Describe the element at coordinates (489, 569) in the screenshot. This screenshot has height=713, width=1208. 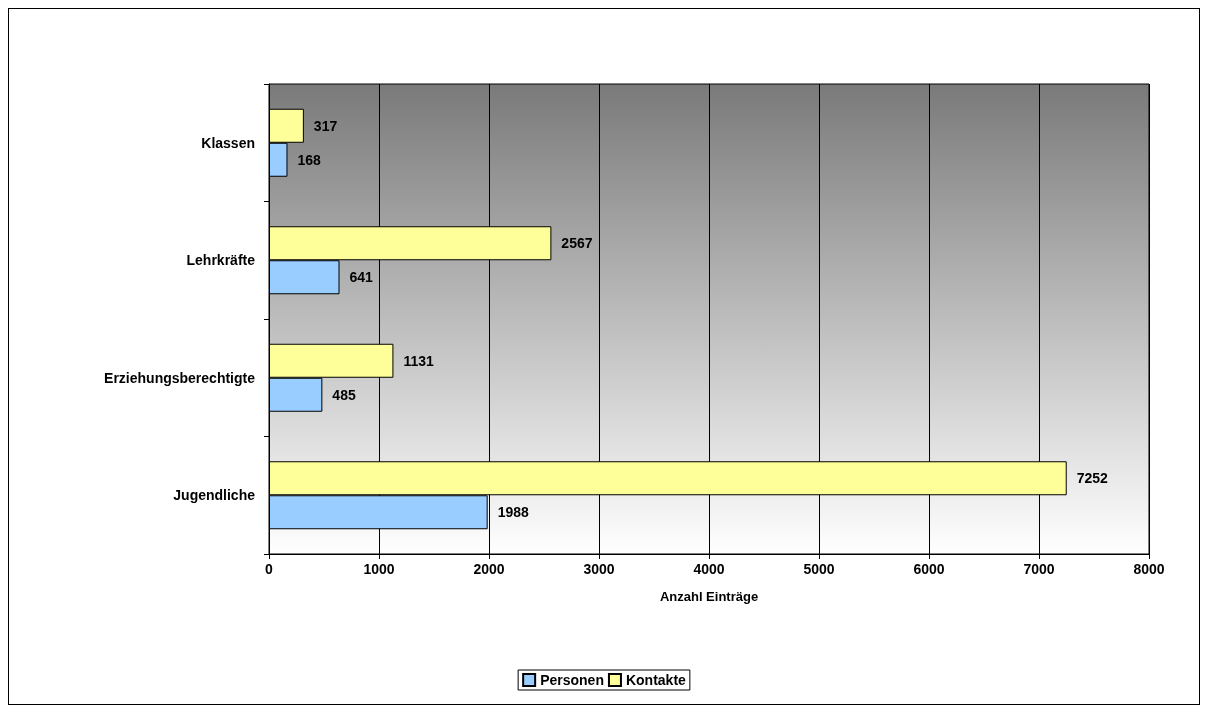
I see `x-tick-label: 2000` at that location.